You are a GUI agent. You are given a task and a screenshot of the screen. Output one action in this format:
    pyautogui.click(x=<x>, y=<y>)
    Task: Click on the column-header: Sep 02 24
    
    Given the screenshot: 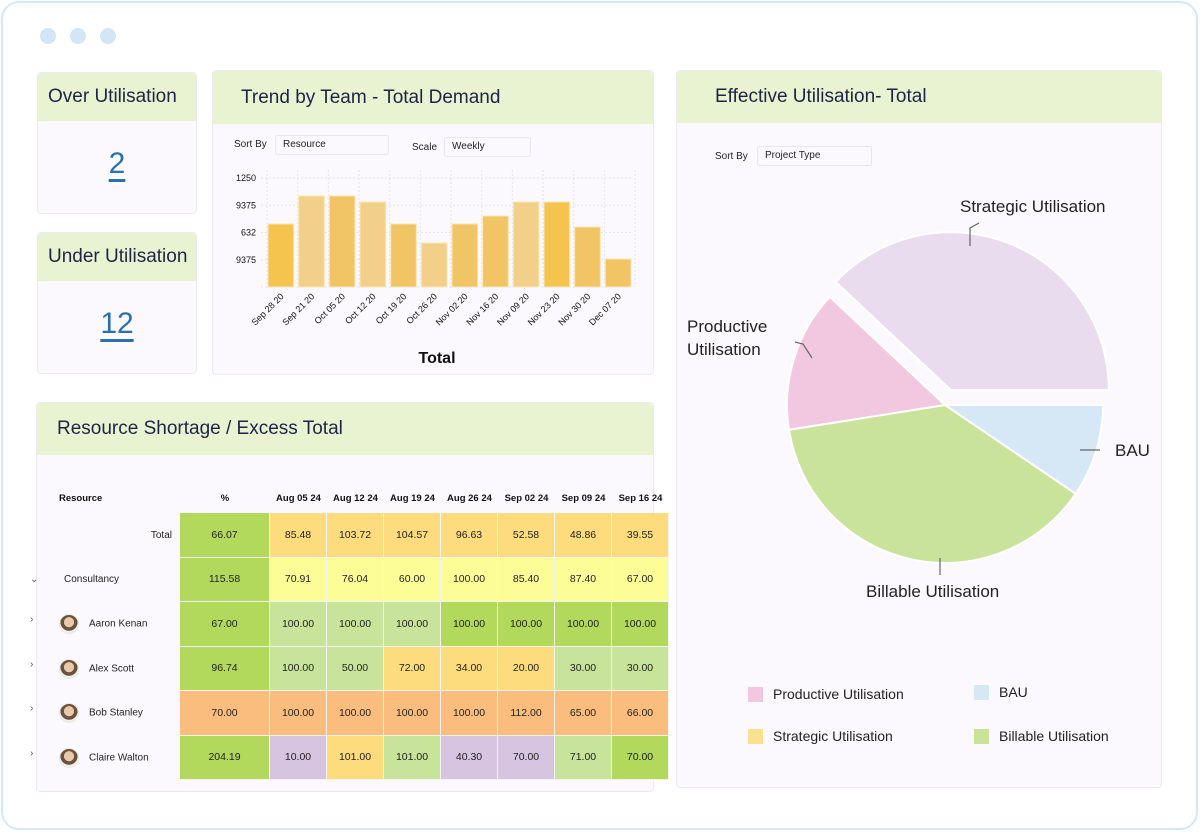 What is the action you would take?
    pyautogui.click(x=526, y=498)
    